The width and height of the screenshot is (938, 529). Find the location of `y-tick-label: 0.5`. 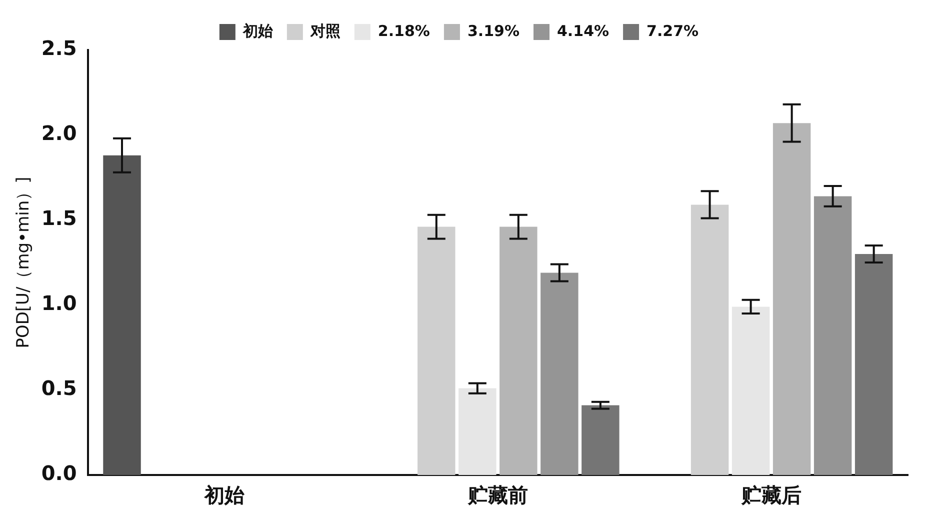

y-tick-label: 0.5 is located at coordinates (59, 388).